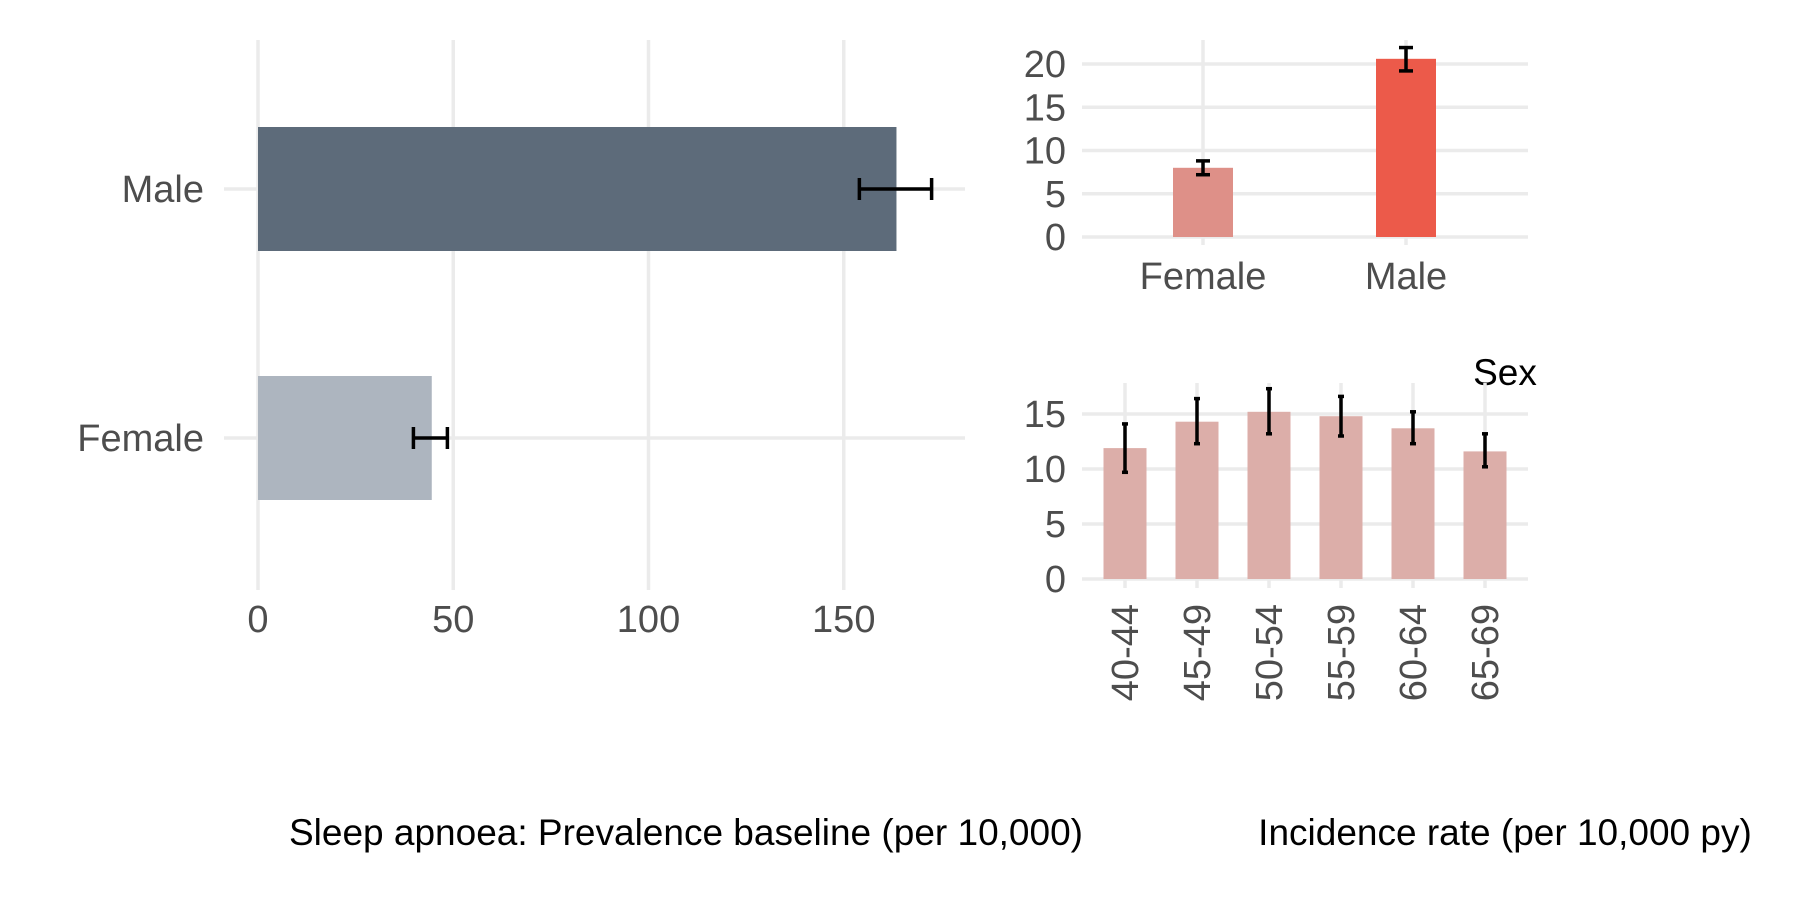 This screenshot has width=1800, height=900. I want to click on incidence-age-x-tick-label: 55-59, so click(1342, 652).